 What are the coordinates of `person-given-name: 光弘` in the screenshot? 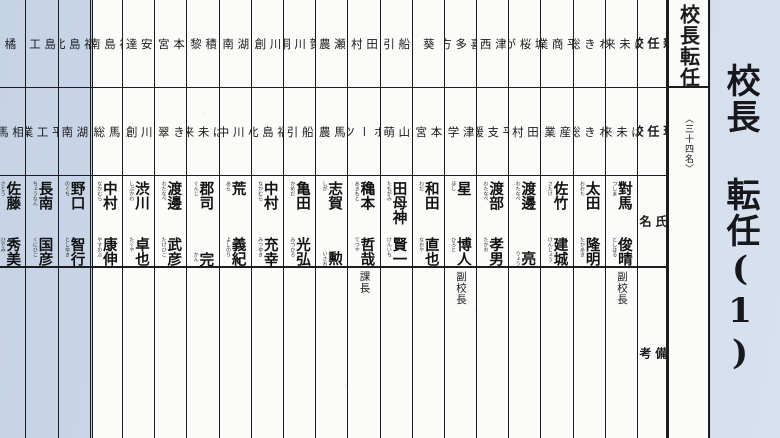 It's located at (302, 251).